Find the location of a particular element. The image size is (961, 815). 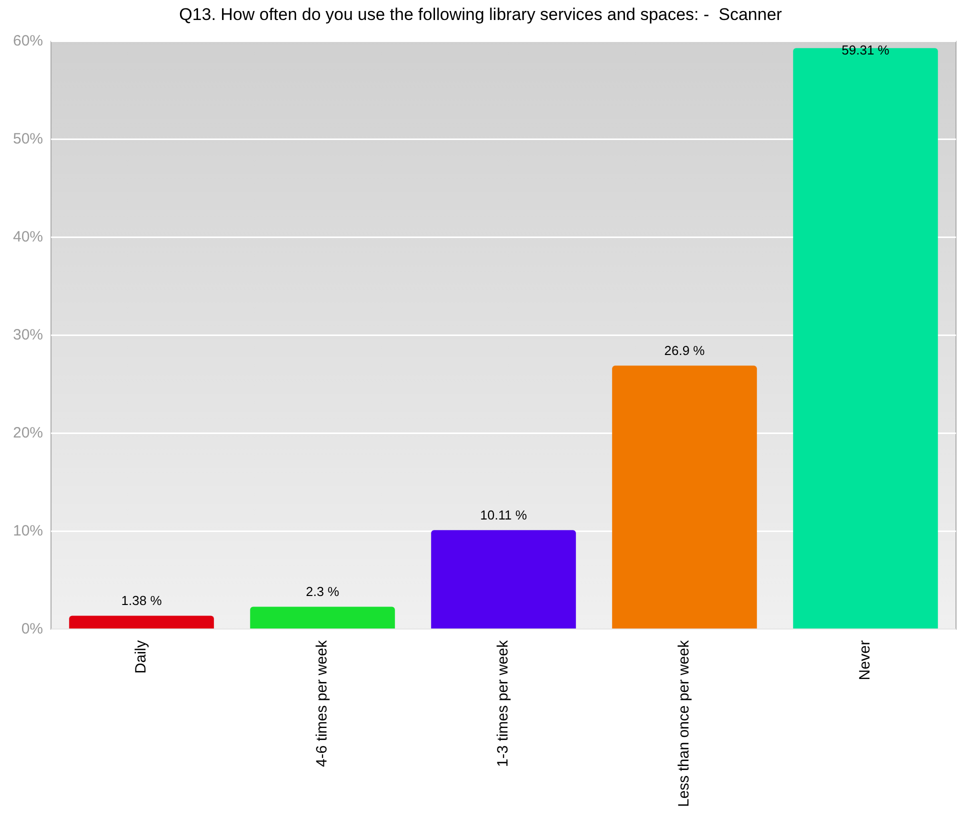

x-tick-label: 4-6 times per week is located at coordinates (322, 703).